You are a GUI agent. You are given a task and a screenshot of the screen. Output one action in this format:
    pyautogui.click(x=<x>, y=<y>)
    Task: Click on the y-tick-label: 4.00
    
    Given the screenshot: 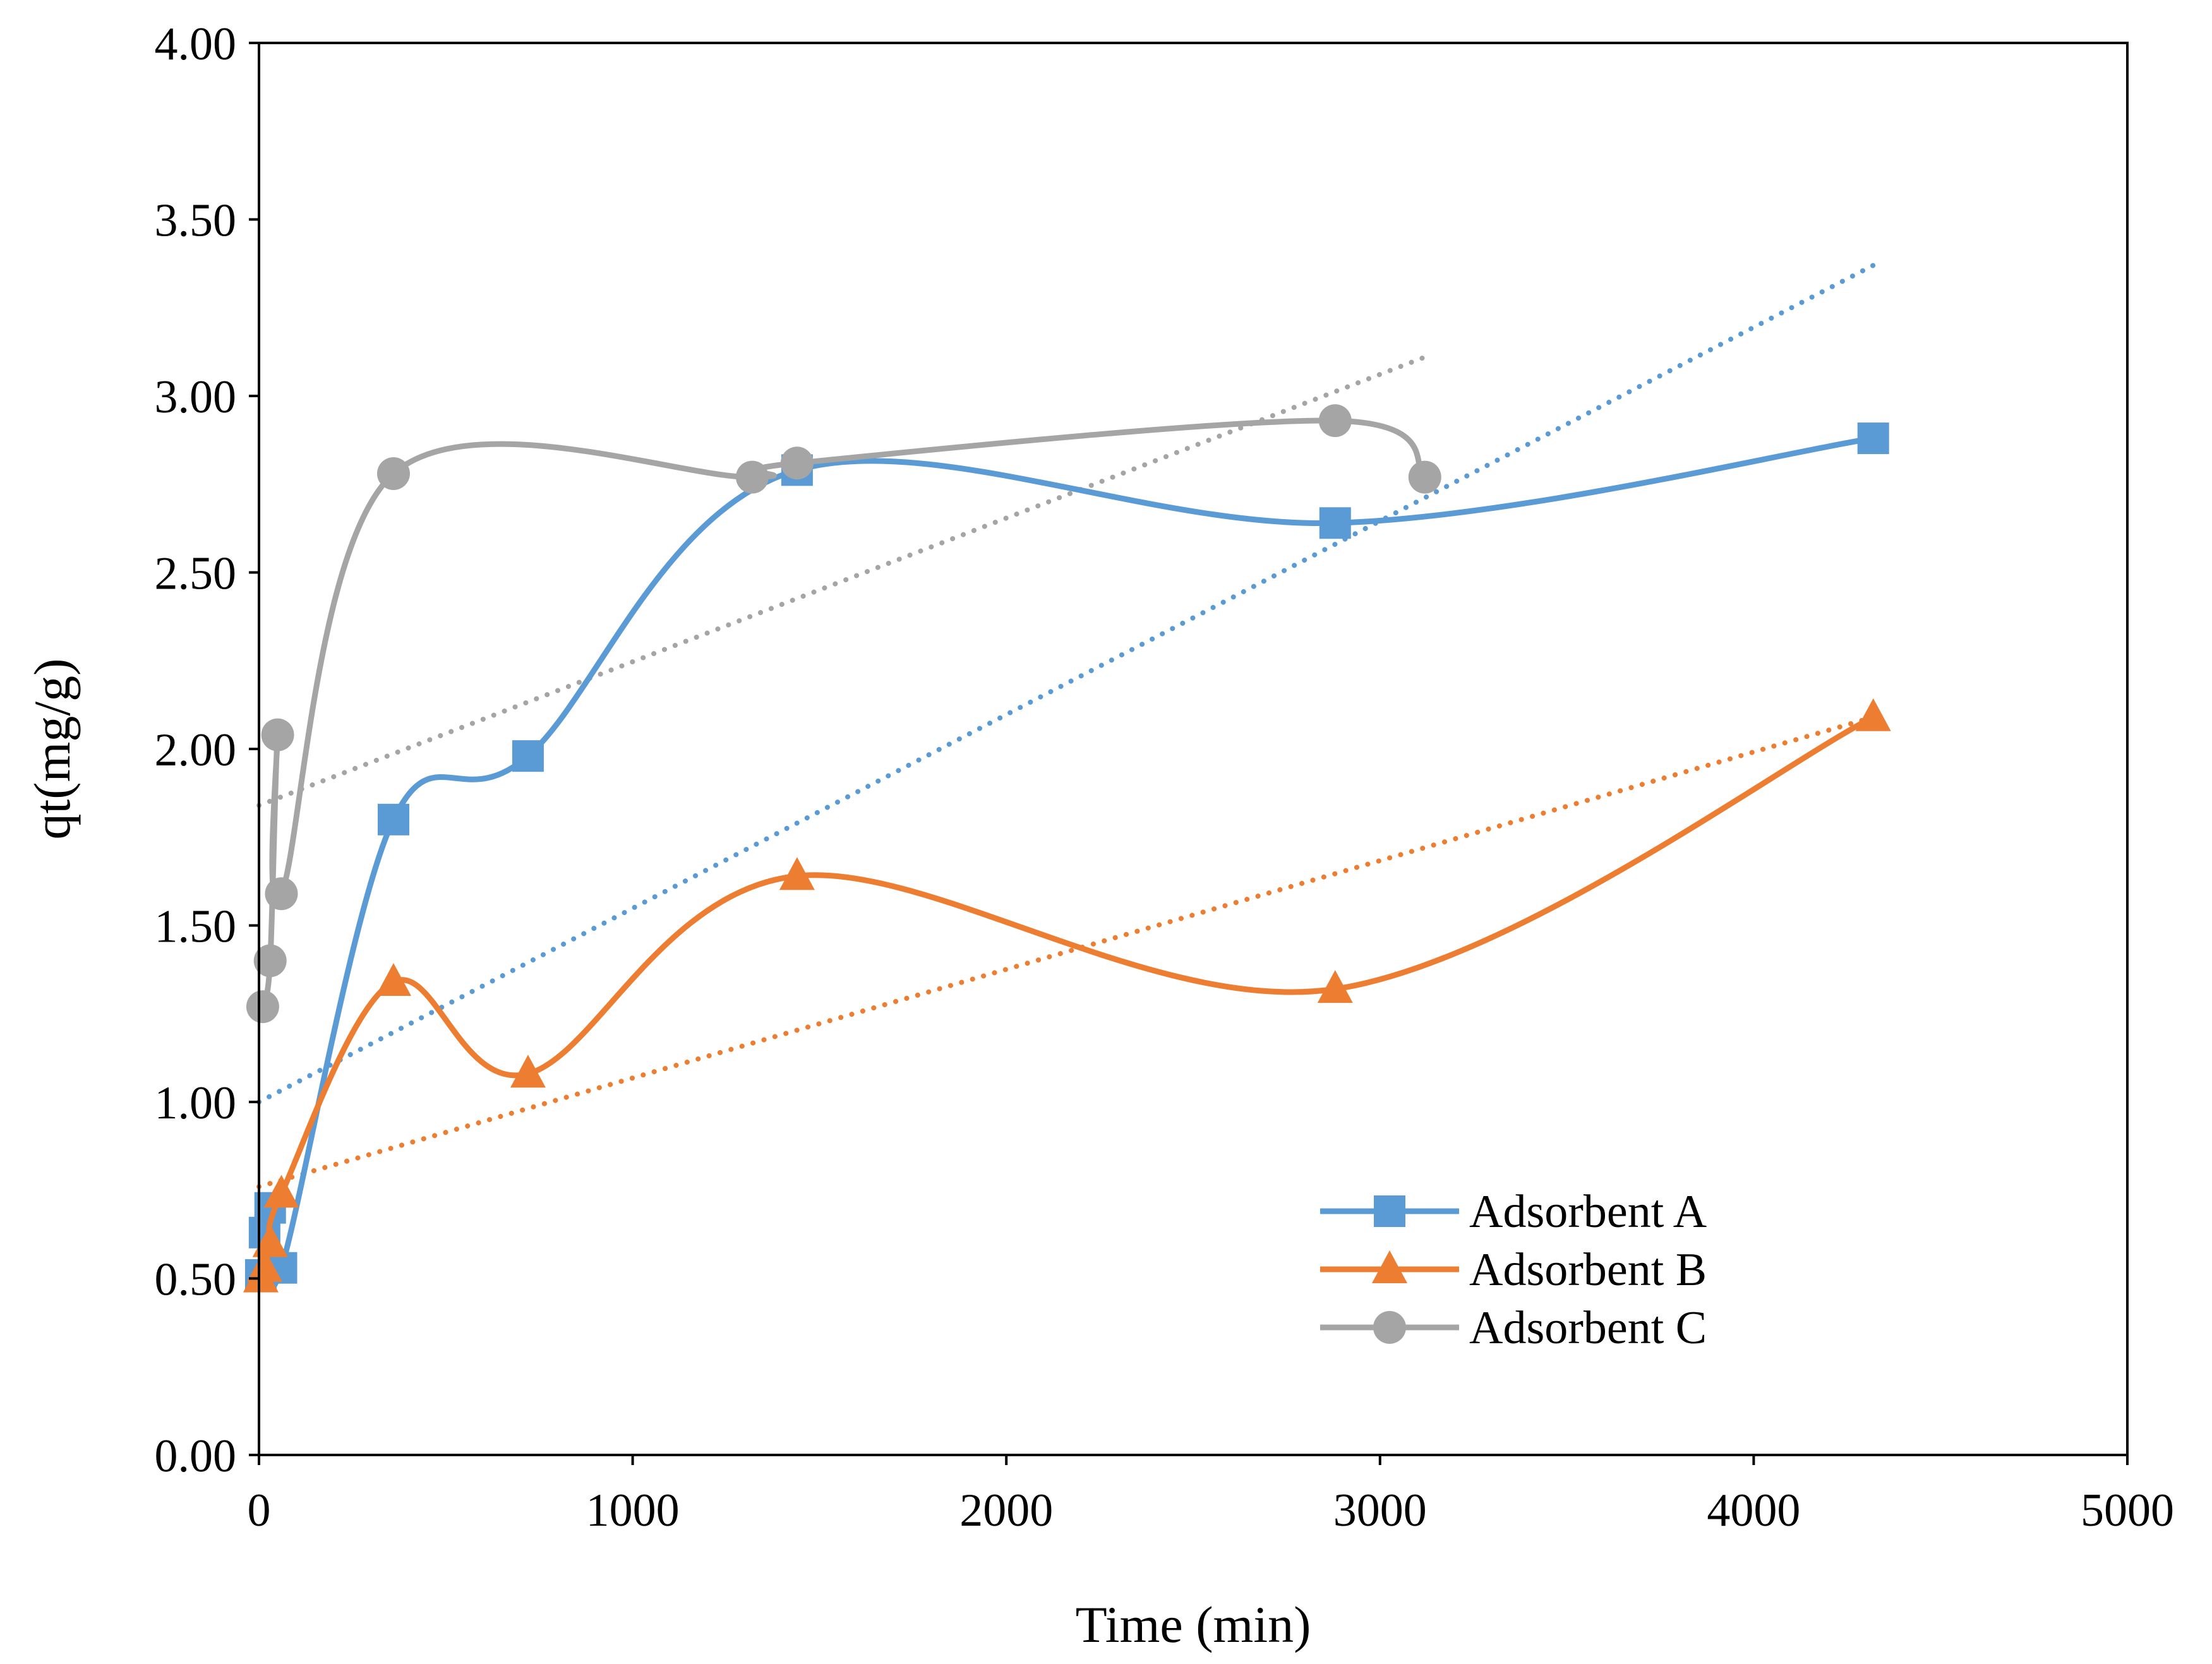 What is the action you would take?
    pyautogui.click(x=196, y=44)
    